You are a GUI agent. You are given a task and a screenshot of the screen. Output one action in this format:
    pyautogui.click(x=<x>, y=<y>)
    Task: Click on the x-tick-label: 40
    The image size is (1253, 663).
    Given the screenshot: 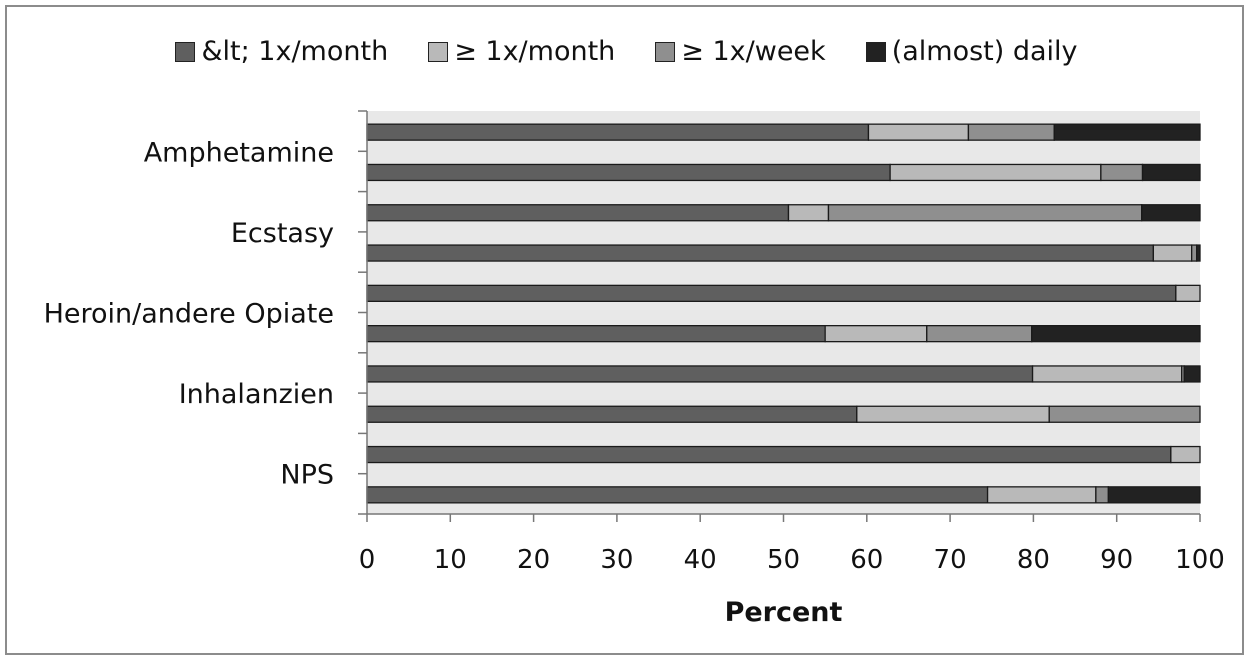 What is the action you would take?
    pyautogui.click(x=700, y=560)
    